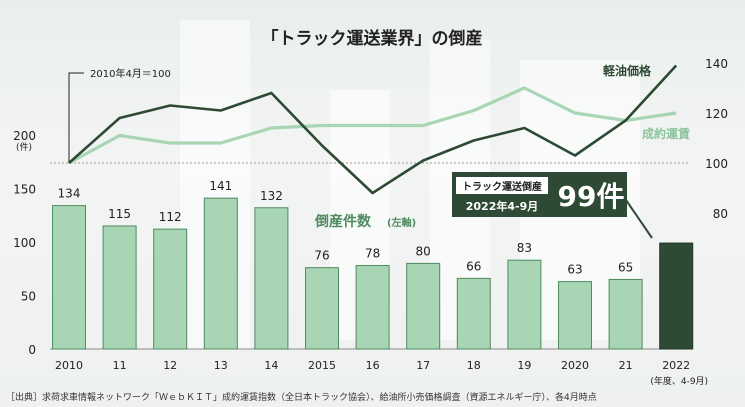  Describe the element at coordinates (221, 365) in the screenshot. I see `x-axis-tick-label: 13` at that location.